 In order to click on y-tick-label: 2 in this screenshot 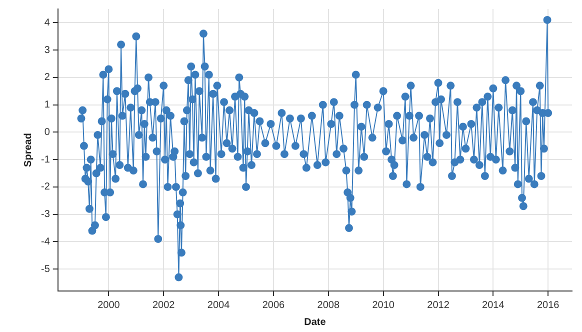, I will do `click(47, 78)`.